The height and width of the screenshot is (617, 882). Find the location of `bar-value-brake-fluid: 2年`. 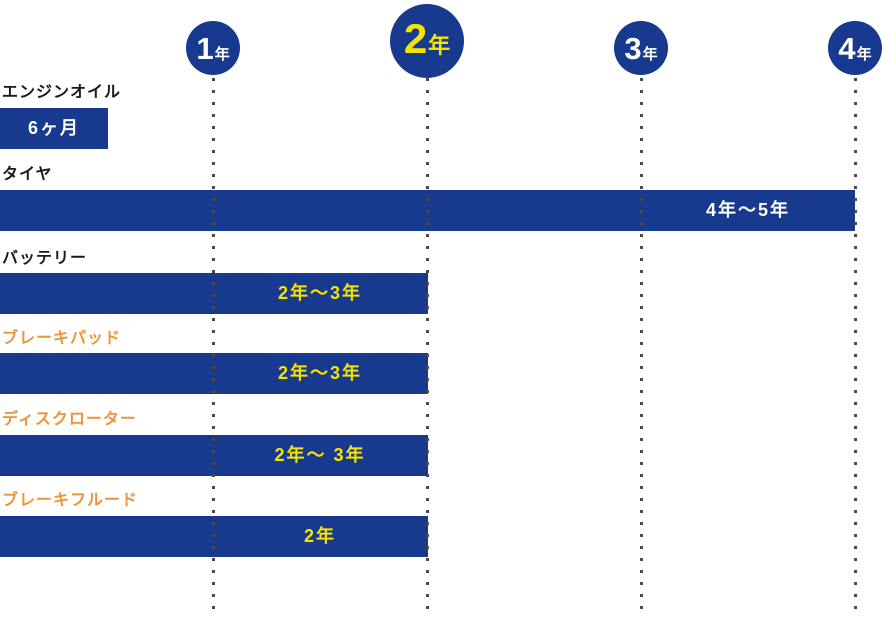

bar-value-brake-fluid: 2年 is located at coordinates (319, 536).